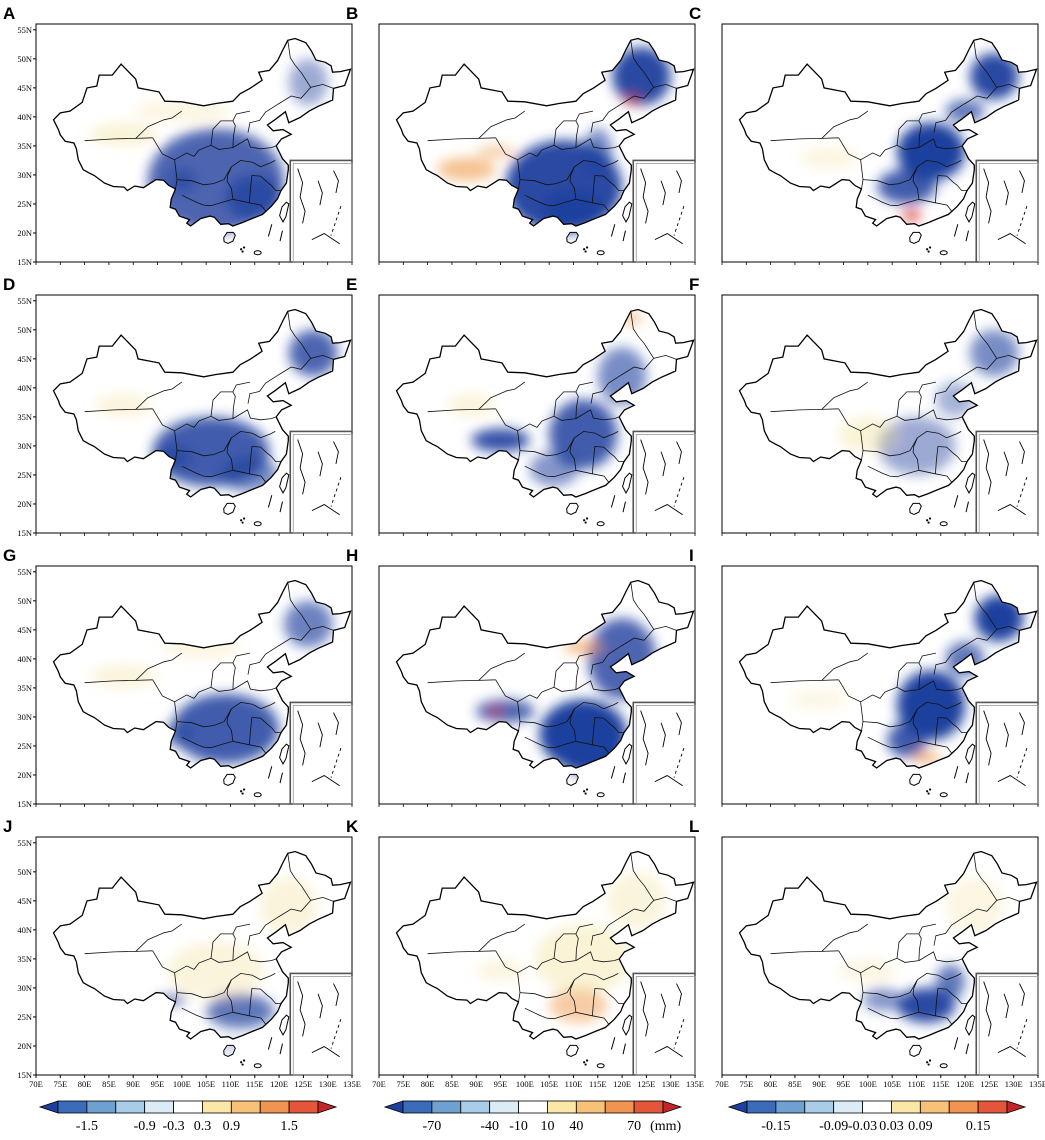 This screenshot has width=1045, height=1140. I want to click on lon-tick-label: 135E, so click(1037, 1084).